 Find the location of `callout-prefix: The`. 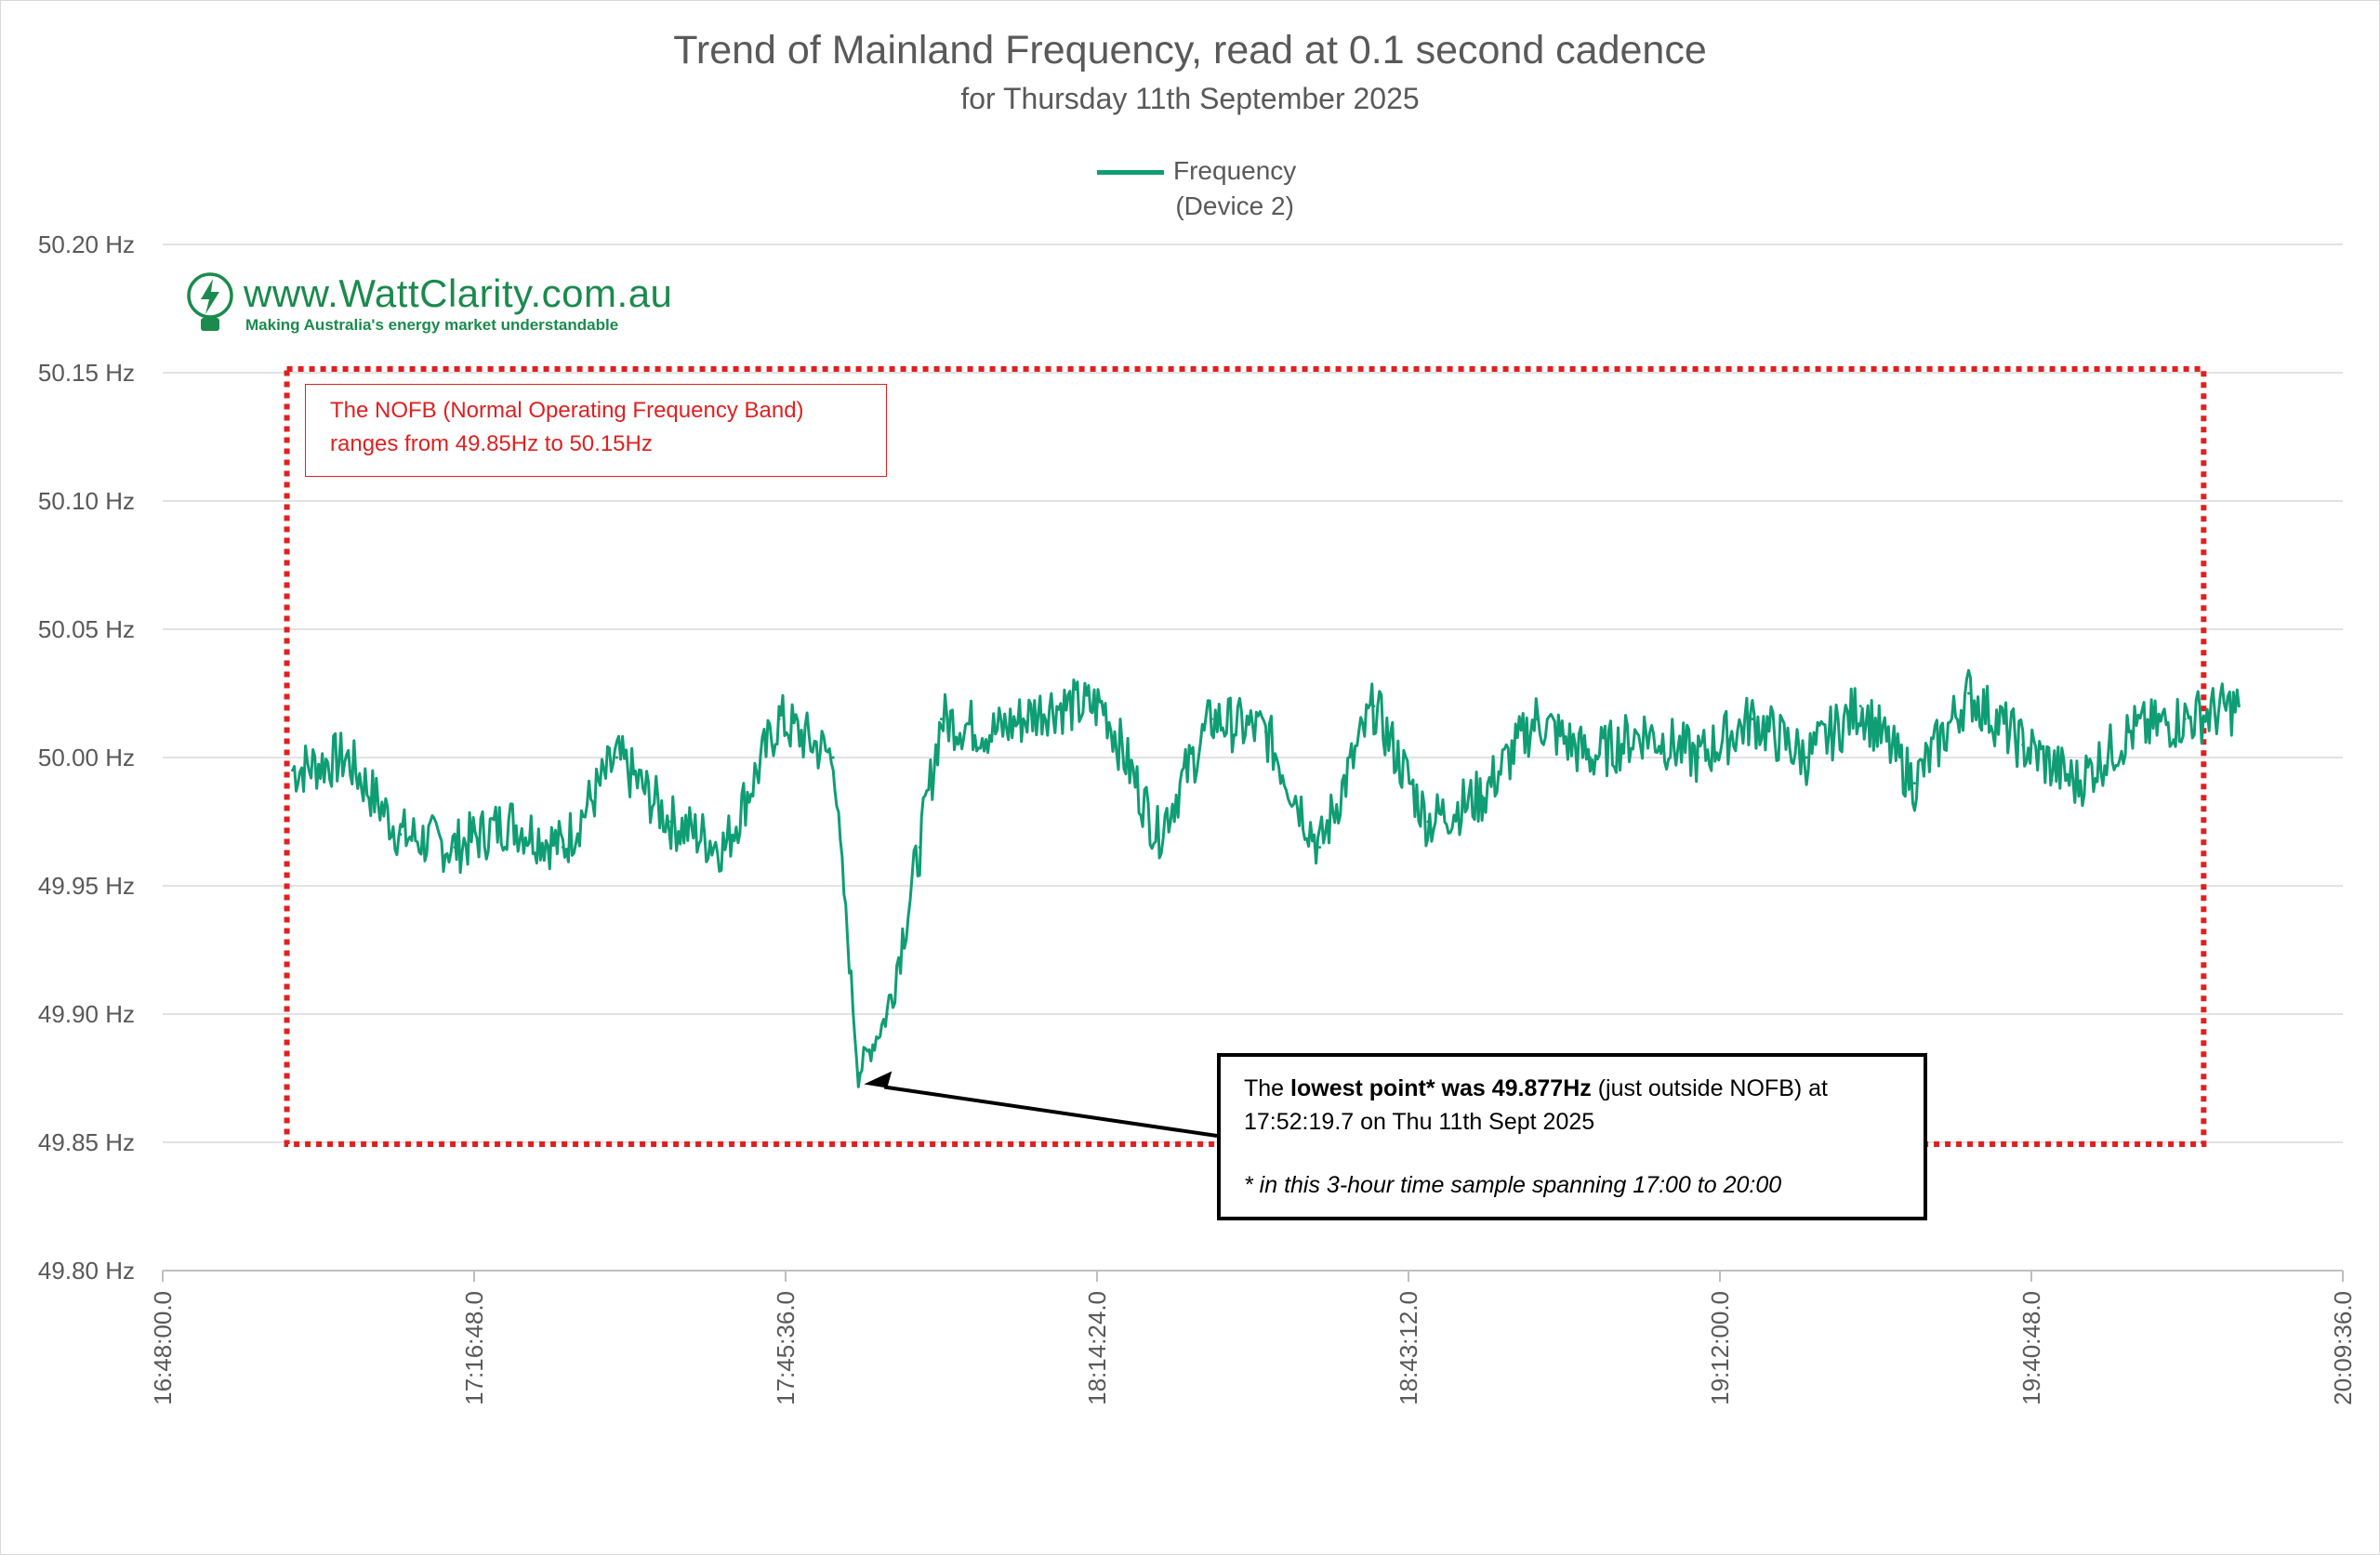

callout-prefix: The is located at coordinates (1267, 1088).